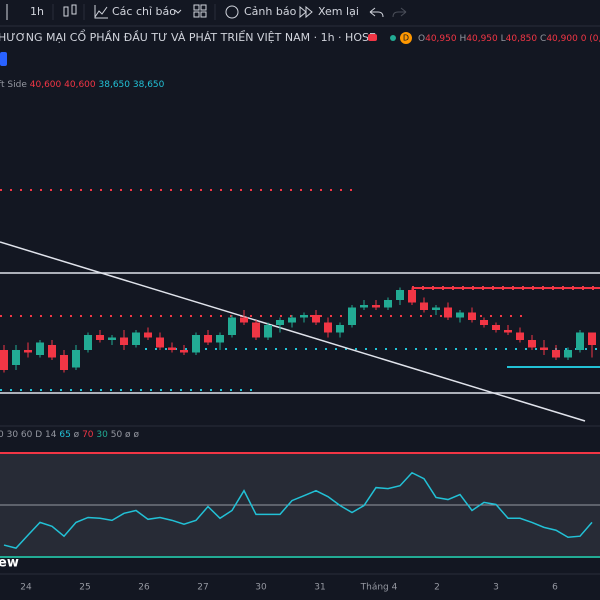  Describe the element at coordinates (421, 39) in the screenshot. I see `ohlc-key: O` at that location.